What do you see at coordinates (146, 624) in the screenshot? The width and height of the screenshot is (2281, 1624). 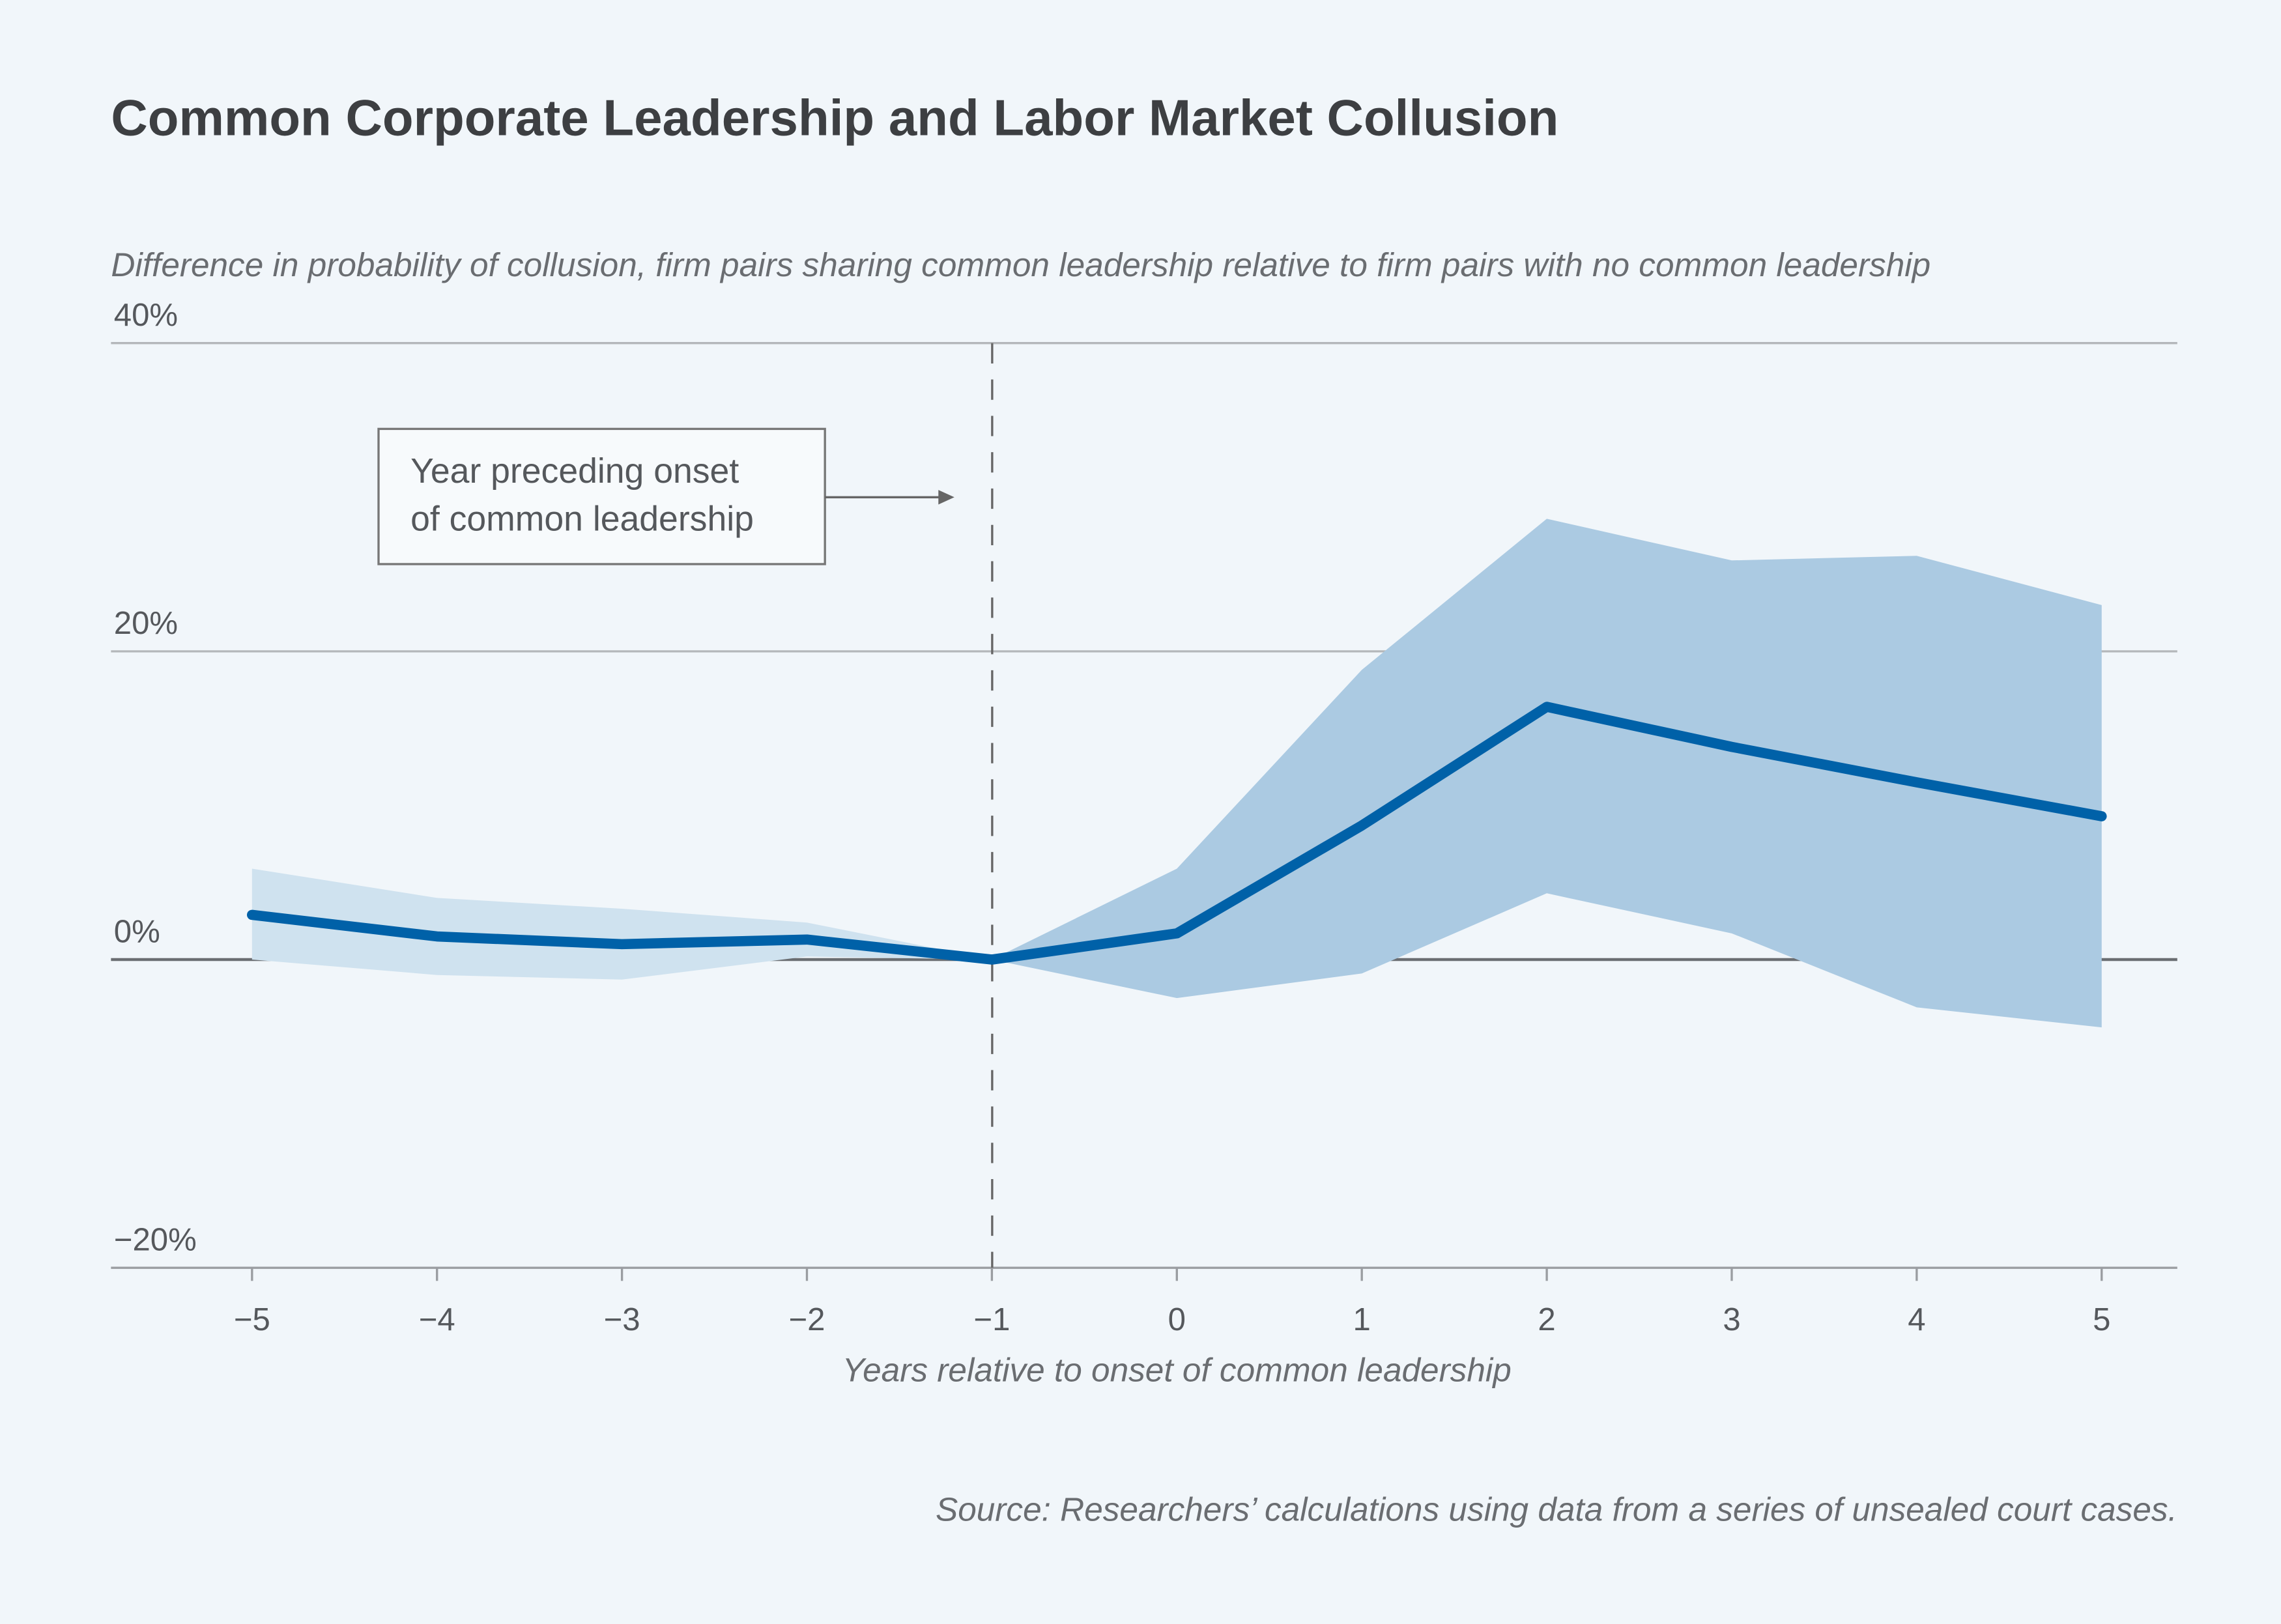 I see `y-tick-label: 20%` at bounding box center [146, 624].